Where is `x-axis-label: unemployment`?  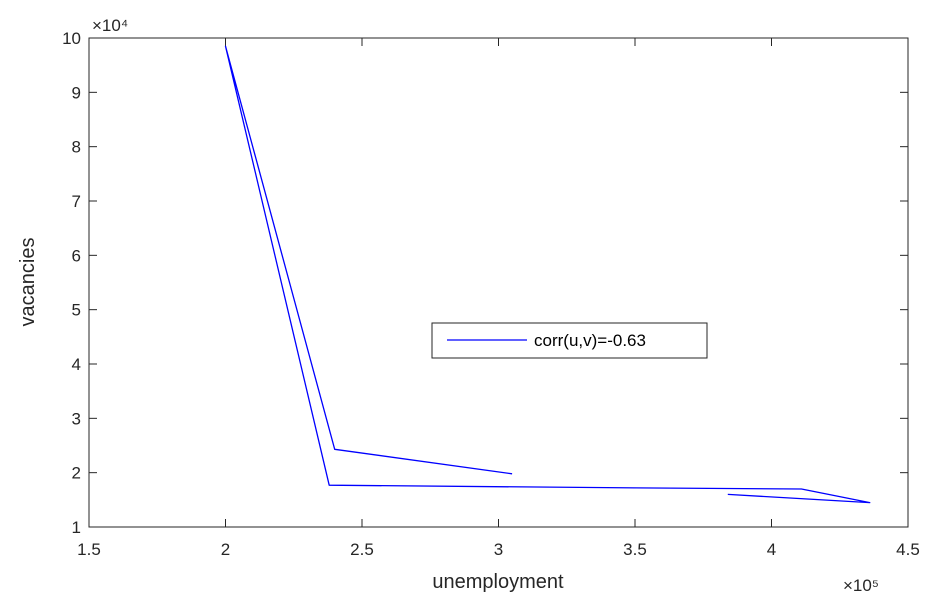 x-axis-label: unemployment is located at coordinates (498, 582).